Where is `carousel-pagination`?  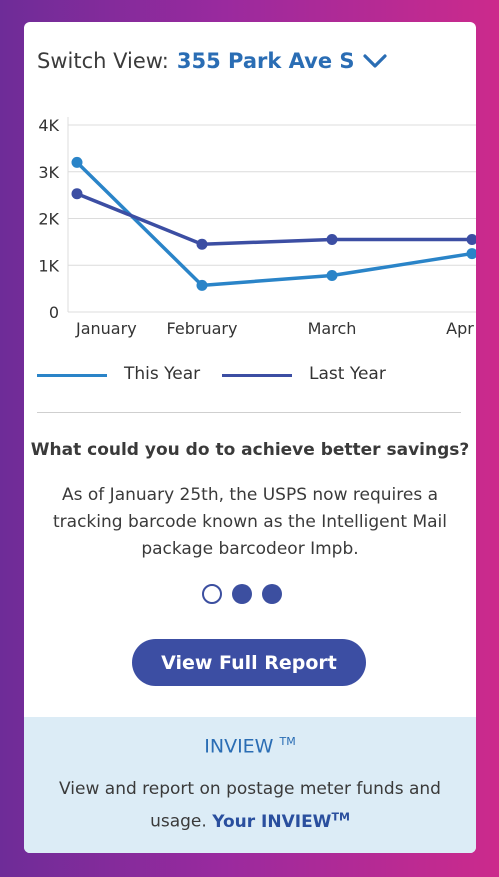 carousel-pagination is located at coordinates (242, 594).